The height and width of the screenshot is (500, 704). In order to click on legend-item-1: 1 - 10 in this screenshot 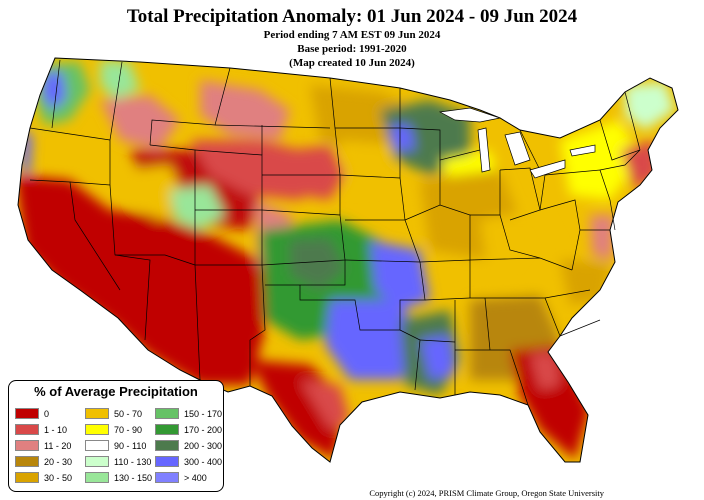, I will do `click(41, 429)`.